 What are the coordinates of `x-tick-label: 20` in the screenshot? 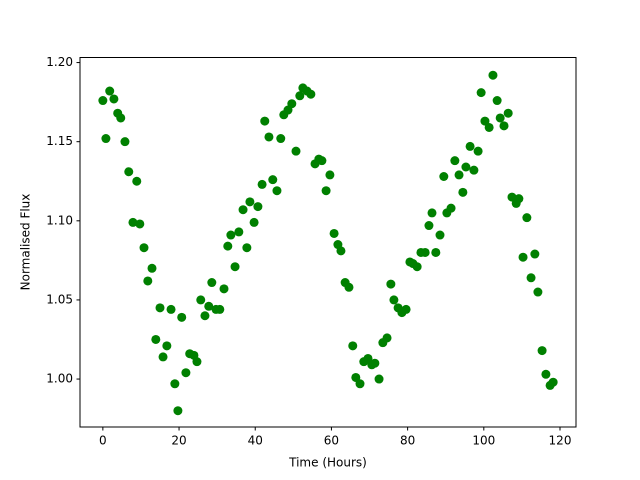 It's located at (178, 441).